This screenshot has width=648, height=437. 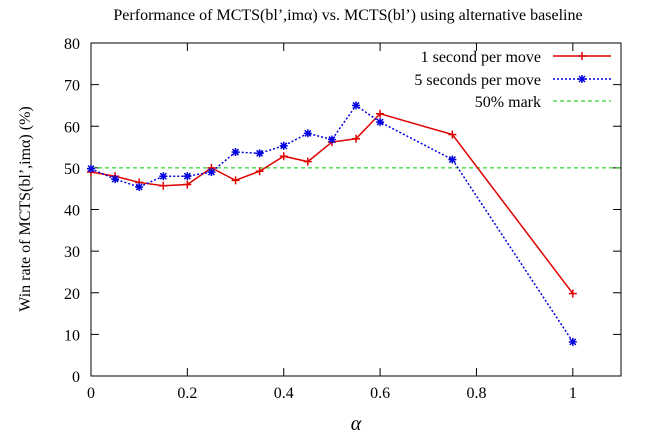 What do you see at coordinates (25, 208) in the screenshot?
I see `y-axis-label: Win rate of MCTS(bl’,imα) (%)` at bounding box center [25, 208].